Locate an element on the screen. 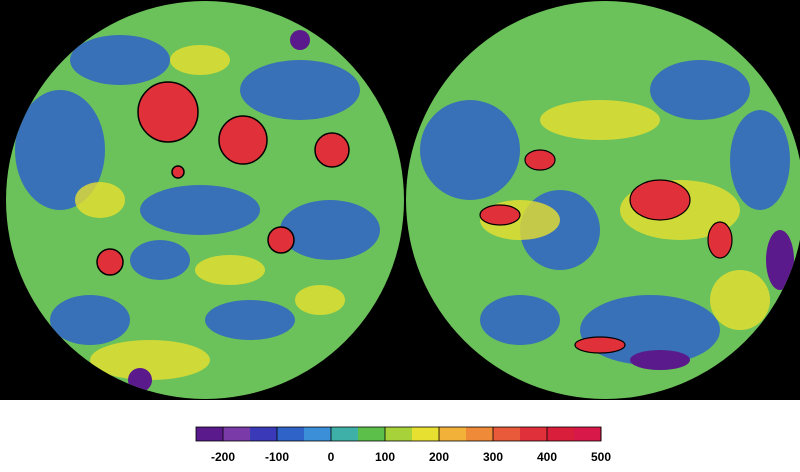  tick-label: 500 is located at coordinates (601, 457).